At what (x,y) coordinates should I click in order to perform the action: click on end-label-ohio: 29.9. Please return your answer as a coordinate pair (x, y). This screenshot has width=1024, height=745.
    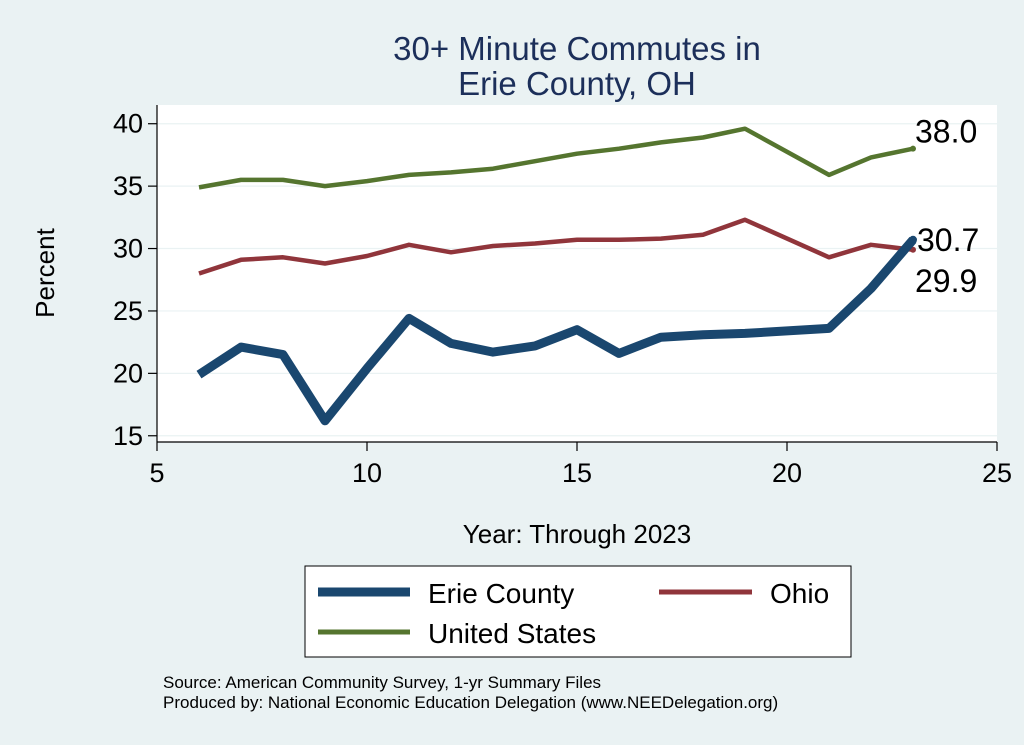
    Looking at the image, I should click on (946, 281).